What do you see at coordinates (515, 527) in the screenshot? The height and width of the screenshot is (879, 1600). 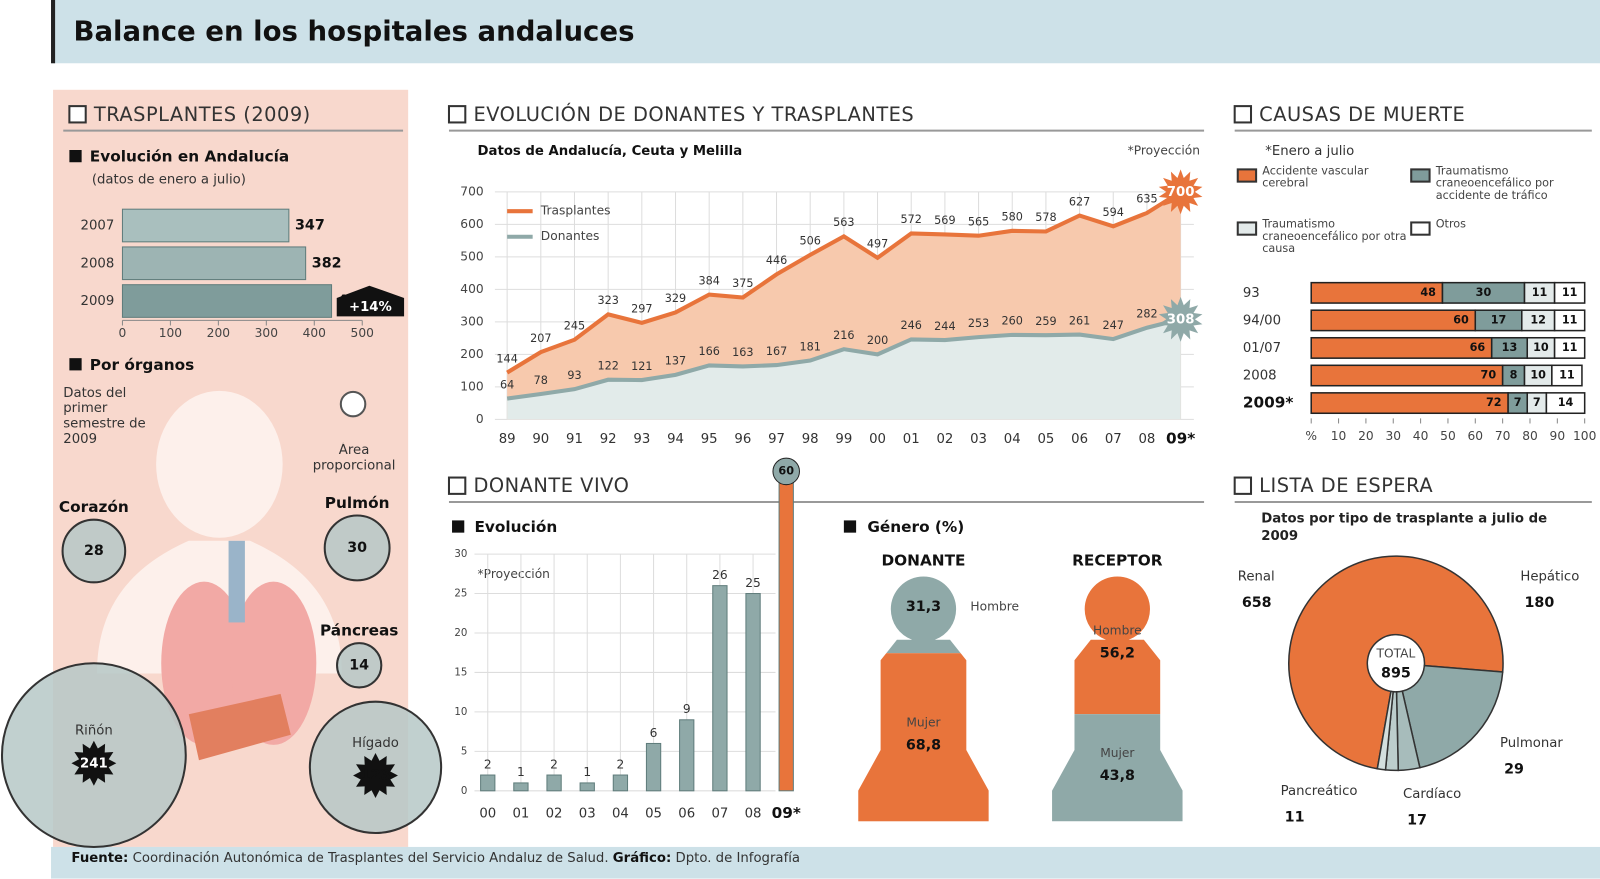 I see `chart-title: Evolución` at bounding box center [515, 527].